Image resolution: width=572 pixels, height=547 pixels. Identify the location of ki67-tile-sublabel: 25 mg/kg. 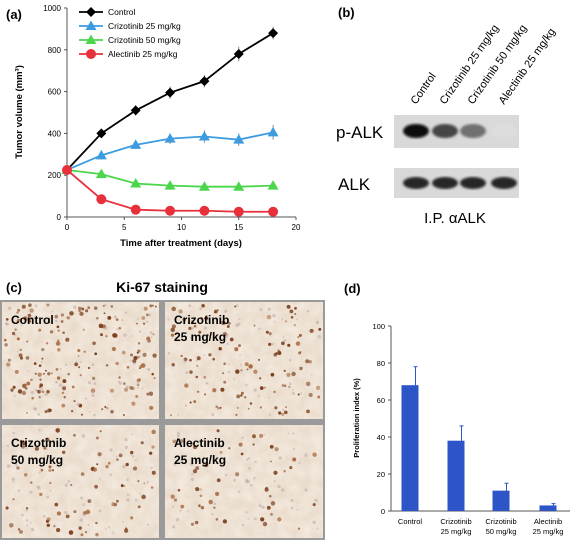
(200, 460).